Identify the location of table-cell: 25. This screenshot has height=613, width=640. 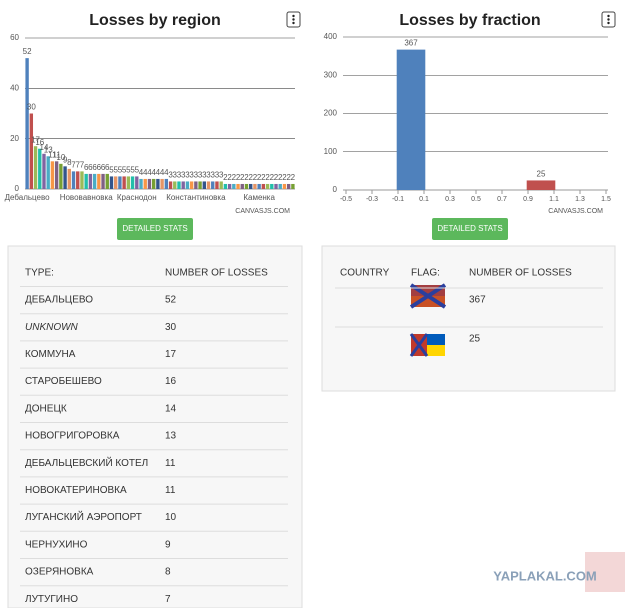
(475, 339).